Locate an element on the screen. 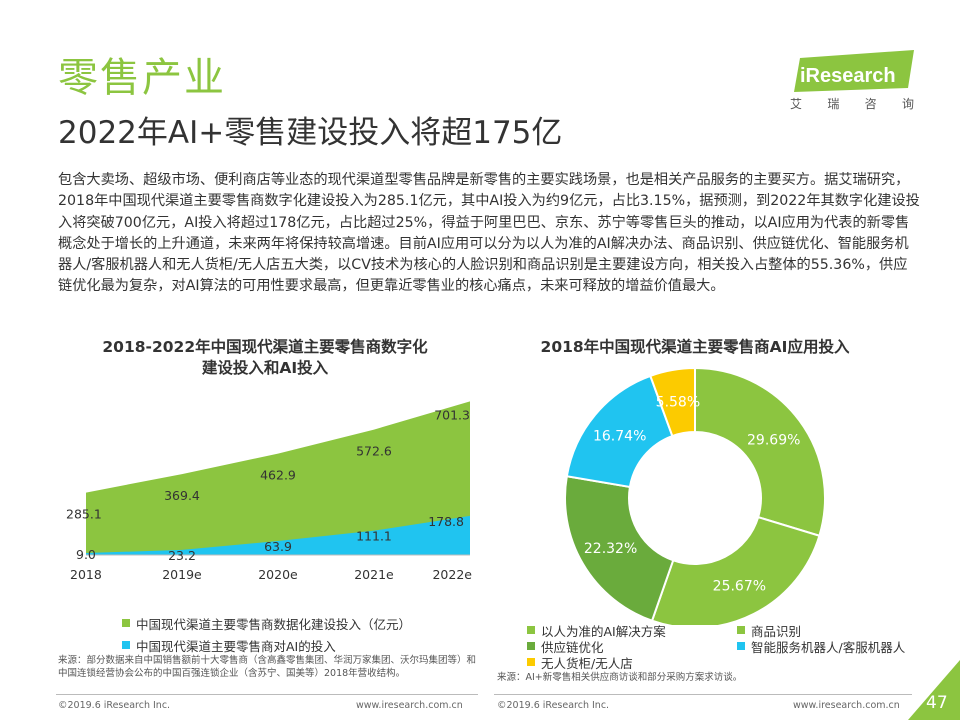  data-label-digital: 572.6 is located at coordinates (374, 451).